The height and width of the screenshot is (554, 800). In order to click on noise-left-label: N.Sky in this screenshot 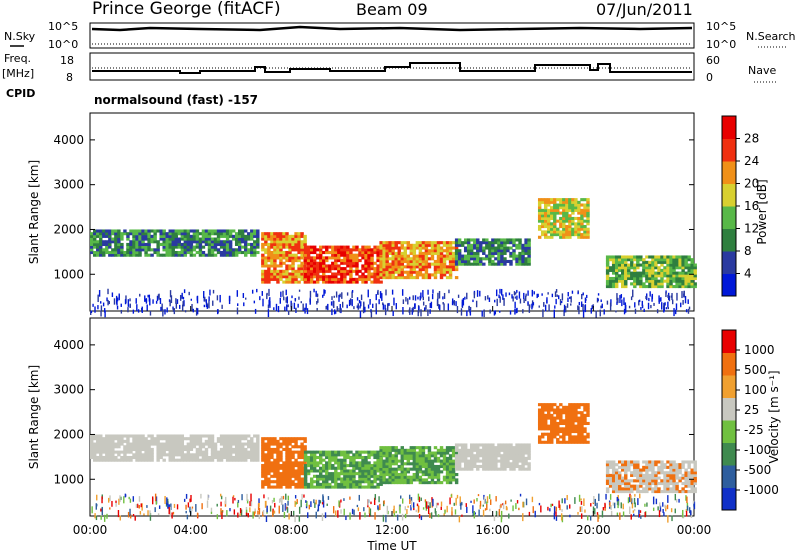, I will do `click(20, 36)`.